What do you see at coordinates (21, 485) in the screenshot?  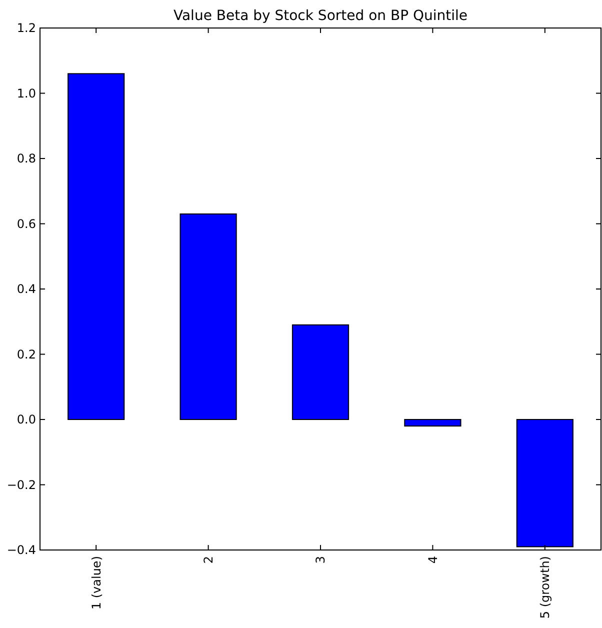 I see `y-tick-label: −0.2` at bounding box center [21, 485].